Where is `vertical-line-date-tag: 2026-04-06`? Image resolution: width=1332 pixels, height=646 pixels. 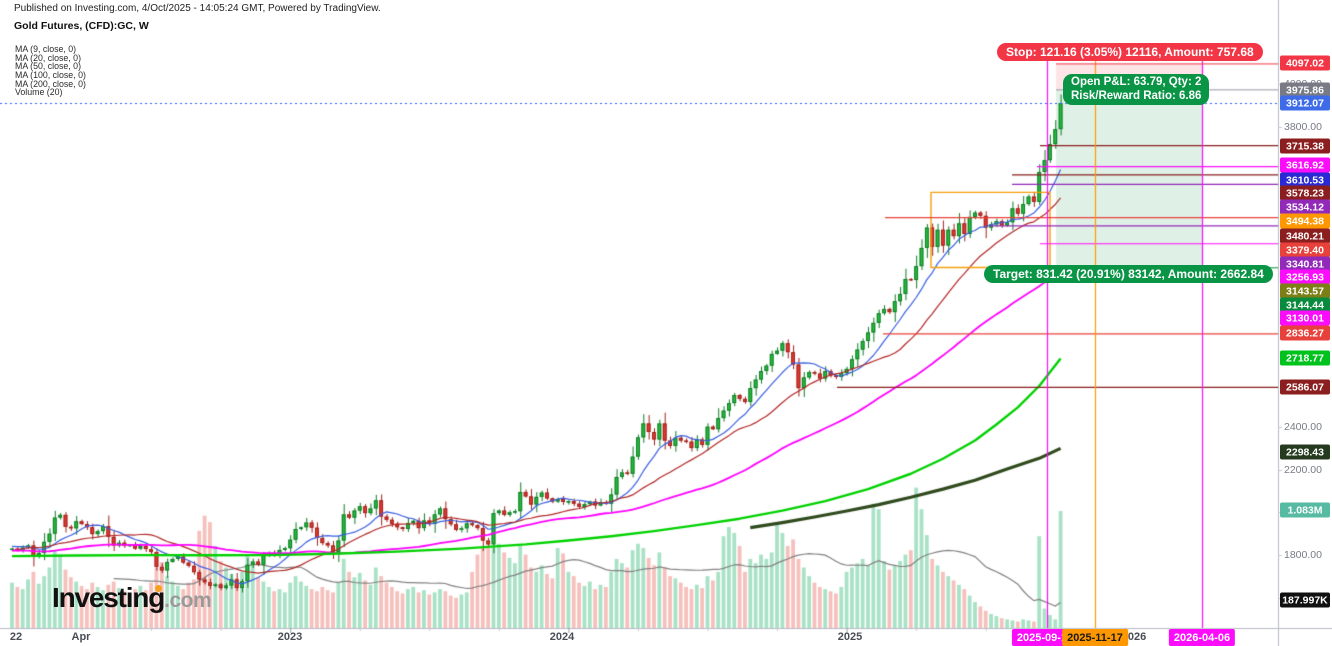 vertical-line-date-tag: 2026-04-06 is located at coordinates (1202, 637).